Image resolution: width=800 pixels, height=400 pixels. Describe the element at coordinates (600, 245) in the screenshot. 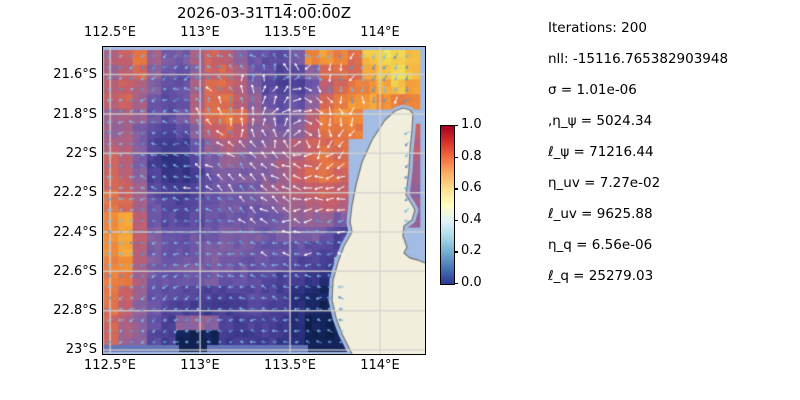

I see `stats-line-eta-q: η_q = 6.56e-06` at that location.